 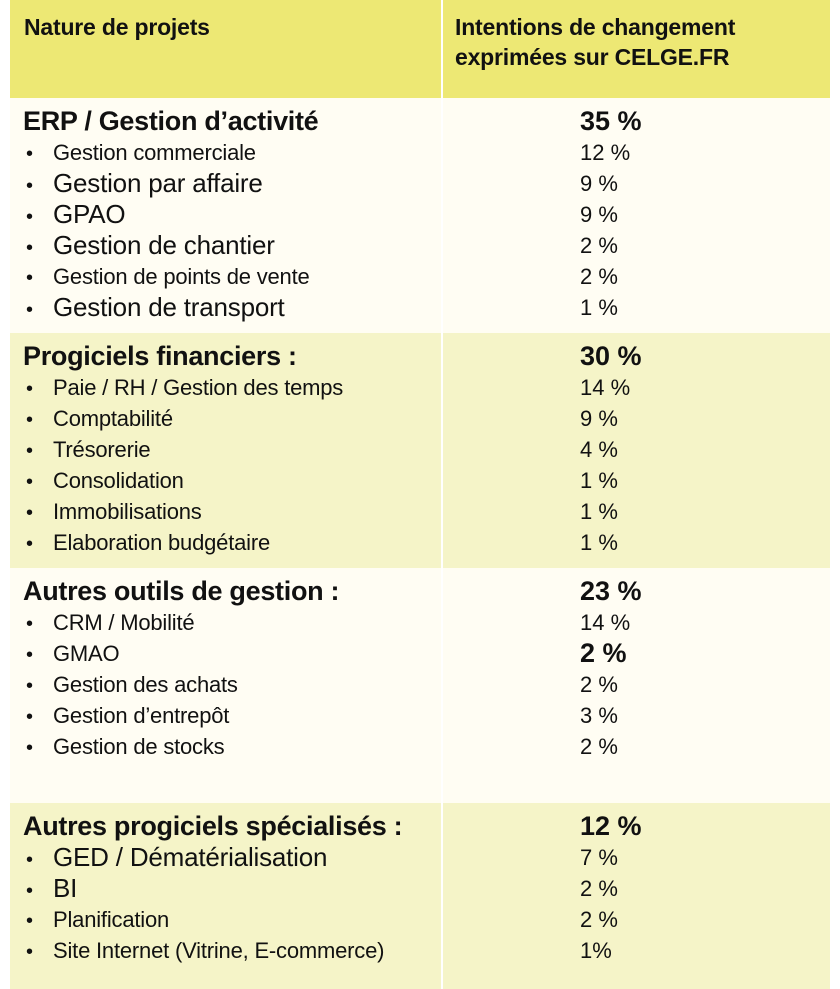 What do you see at coordinates (611, 121) in the screenshot?
I see `section-total: 35 %` at bounding box center [611, 121].